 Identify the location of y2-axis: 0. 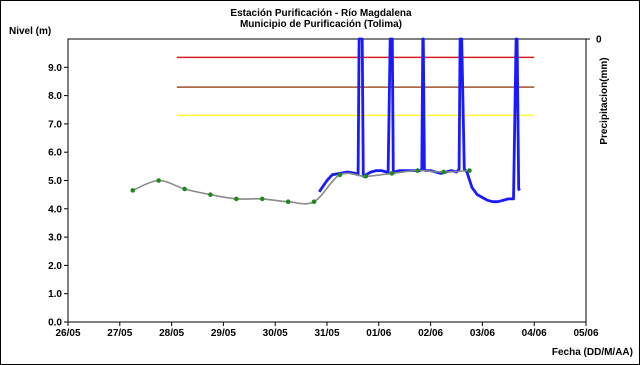
(594, 40).